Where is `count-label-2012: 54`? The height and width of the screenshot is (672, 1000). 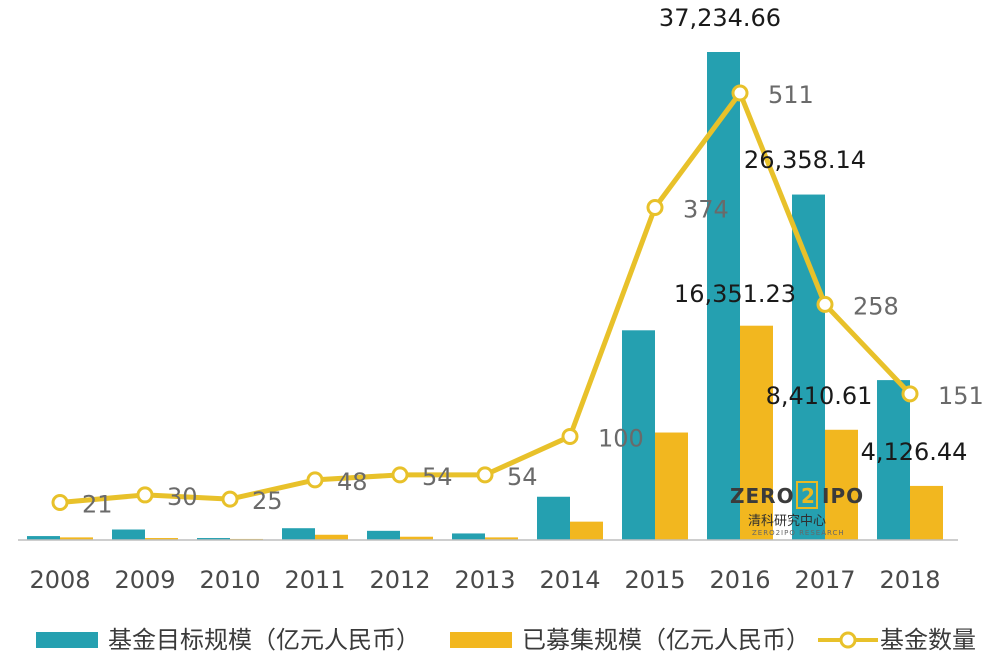
count-label-2012: 54 is located at coordinates (437, 477).